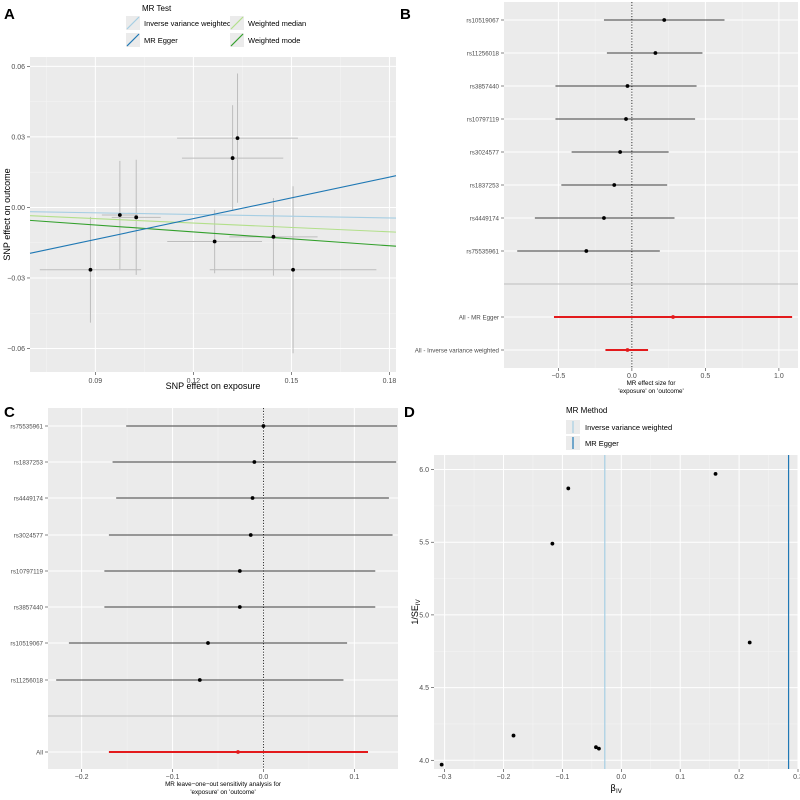 The width and height of the screenshot is (800, 800). I want to click on panel-a-legend-label: Inverse variance weighted, so click(187, 23).